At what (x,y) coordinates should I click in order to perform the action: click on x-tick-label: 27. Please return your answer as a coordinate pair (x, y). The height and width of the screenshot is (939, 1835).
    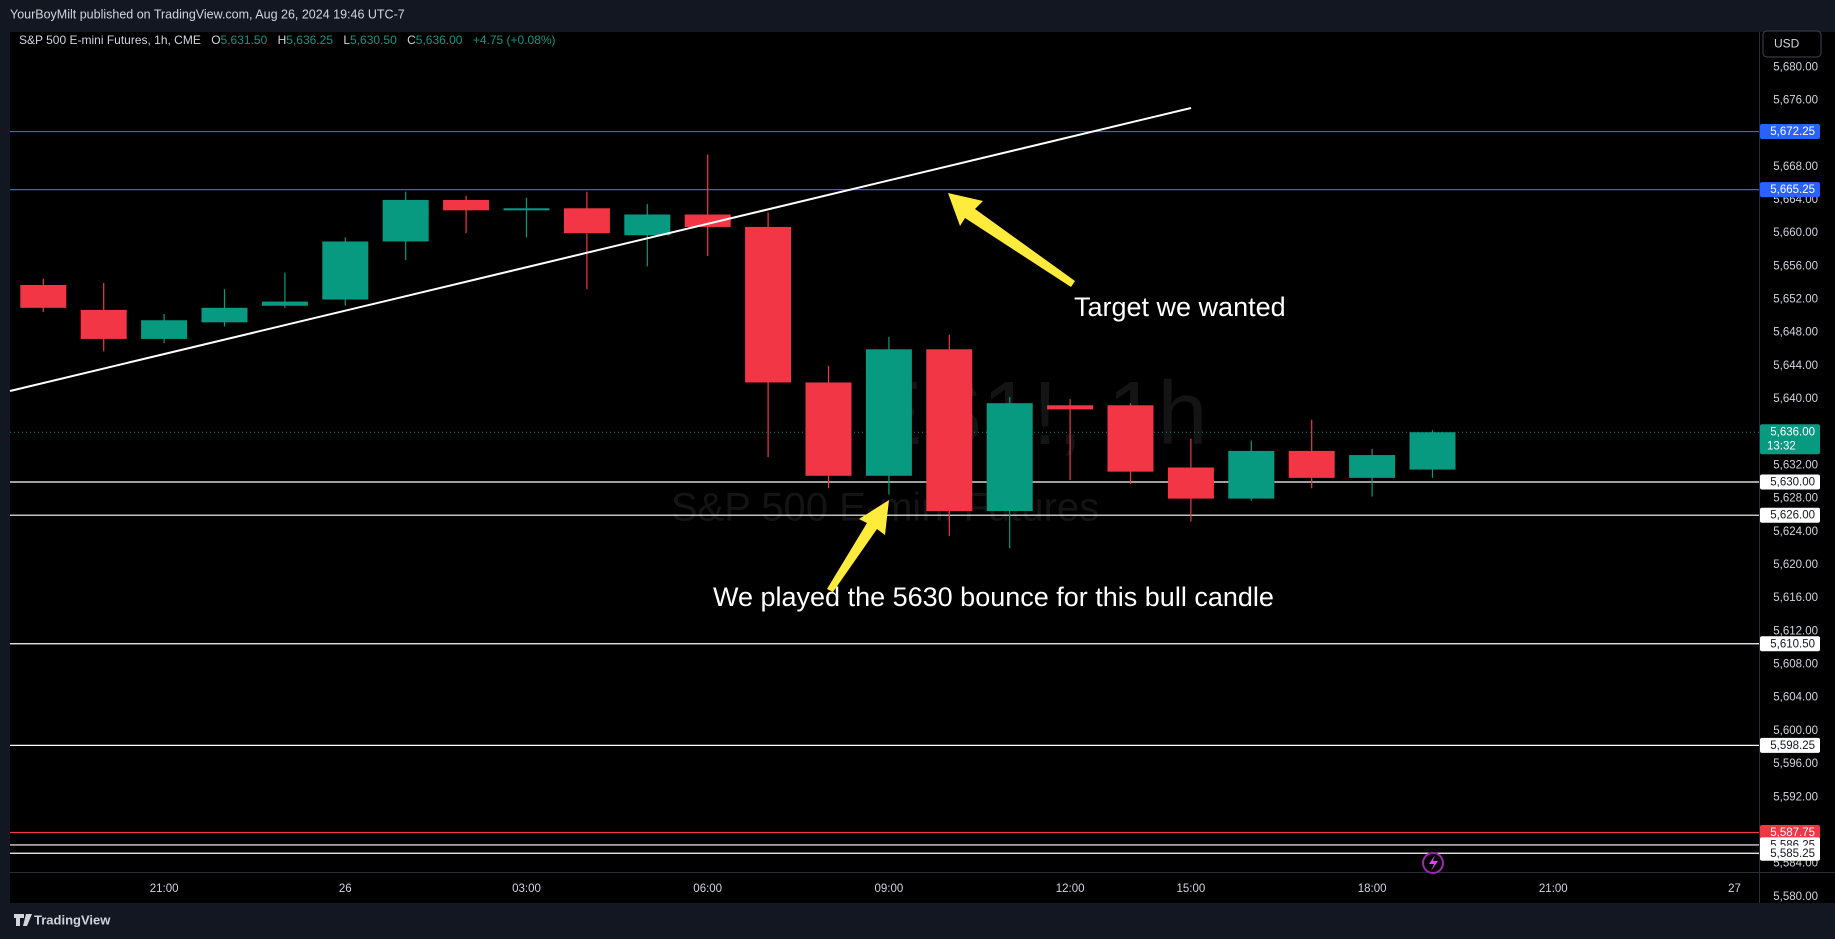
    Looking at the image, I should click on (1734, 889).